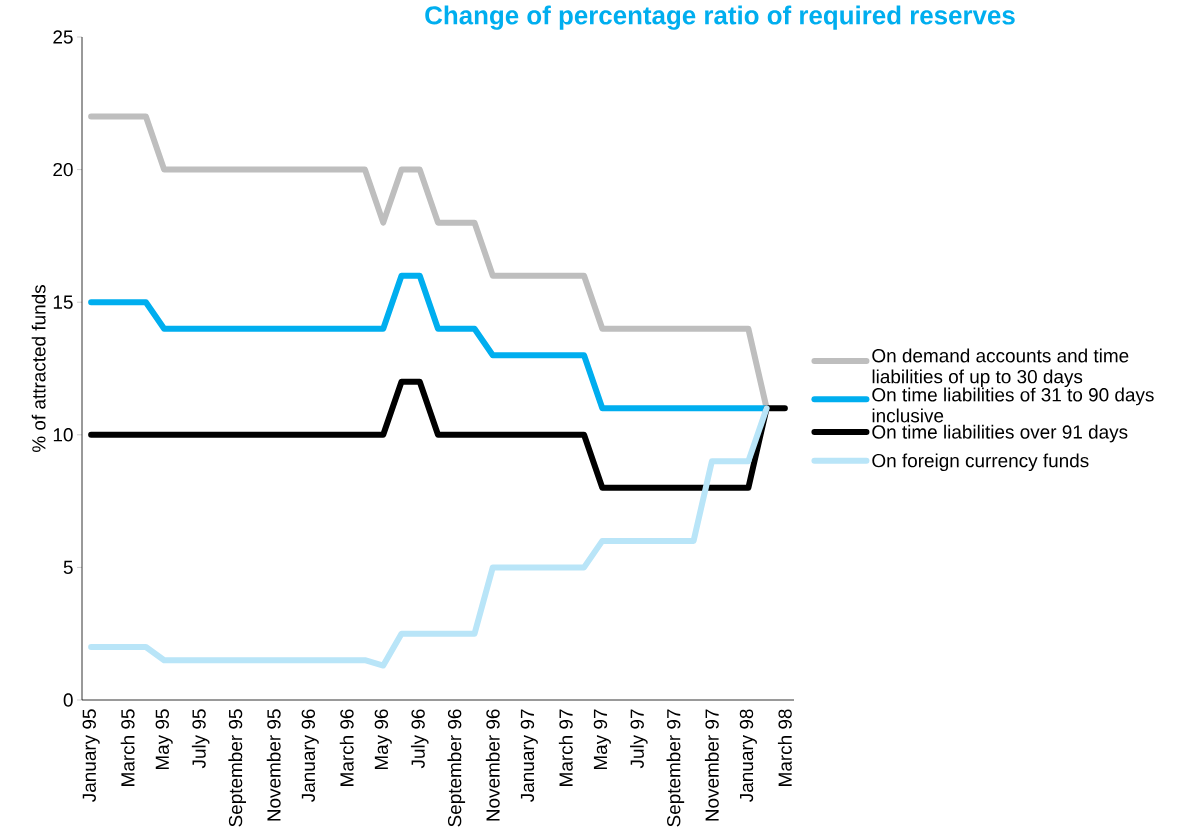 The height and width of the screenshot is (838, 1193). I want to click on x-tick-label: May 95, so click(164, 739).